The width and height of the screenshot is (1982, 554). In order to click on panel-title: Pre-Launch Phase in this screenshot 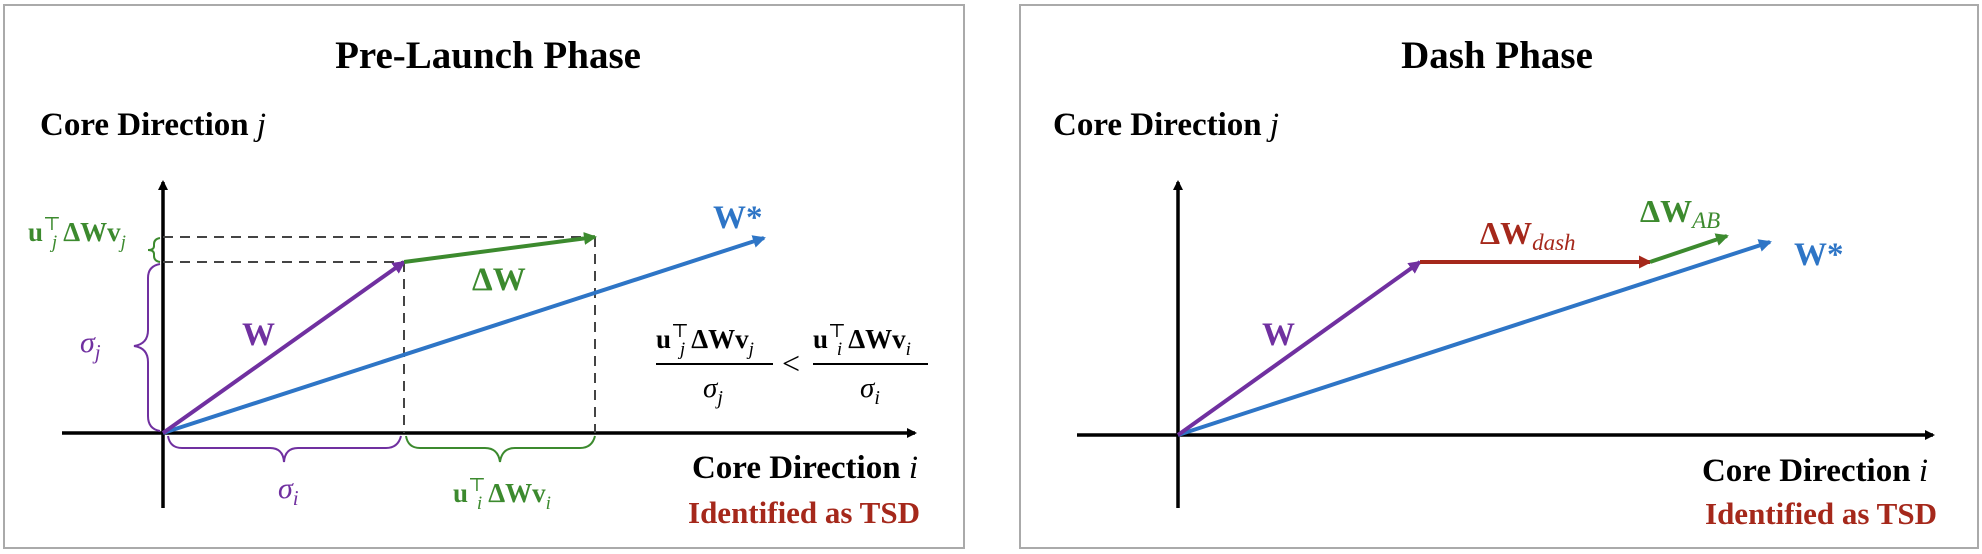, I will do `click(488, 55)`.